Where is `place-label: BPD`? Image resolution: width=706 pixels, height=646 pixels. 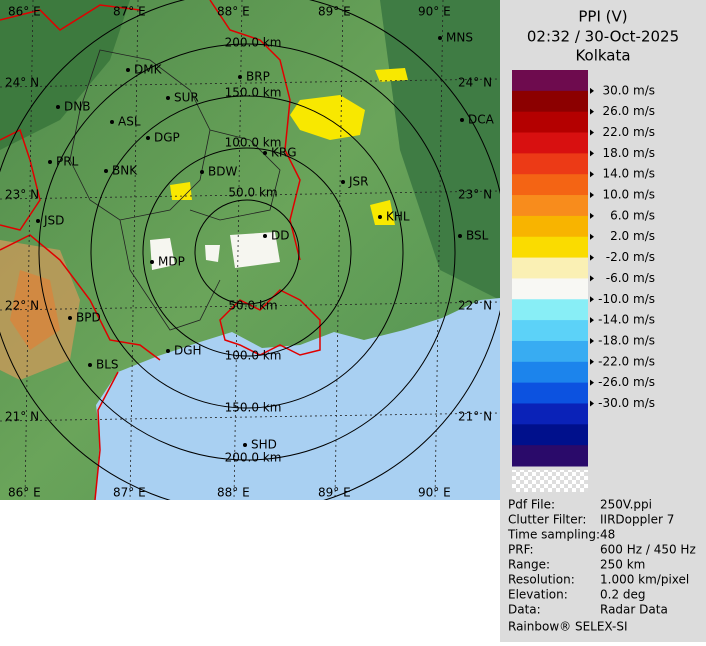
place-label: BPD is located at coordinates (88, 318).